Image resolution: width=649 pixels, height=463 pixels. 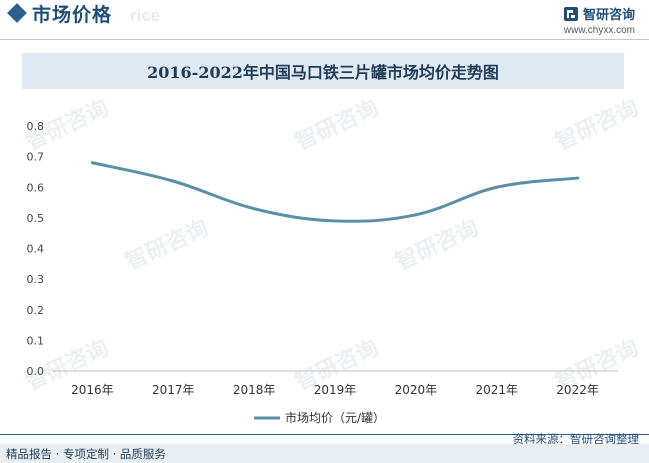 I want to click on x-axis: 2016年 2017年 2018年 2019年 2020年 2021年 2022年, so click(x=335, y=390).